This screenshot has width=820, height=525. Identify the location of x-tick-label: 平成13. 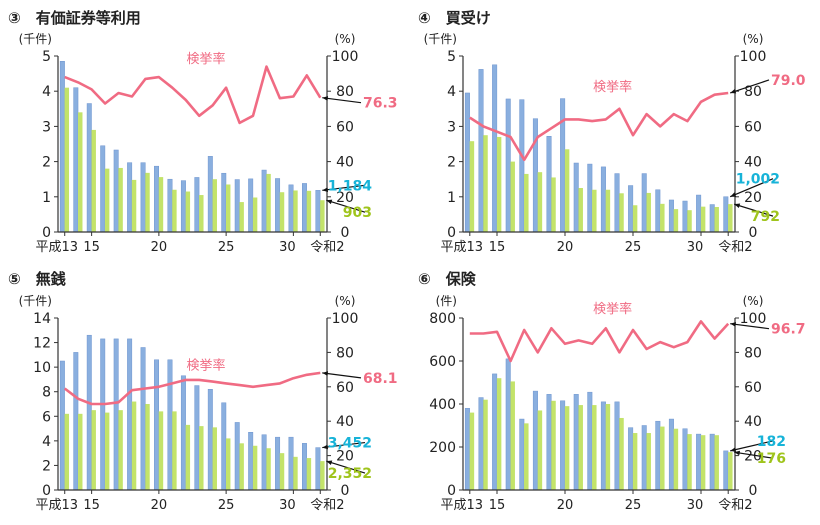
(462, 505).